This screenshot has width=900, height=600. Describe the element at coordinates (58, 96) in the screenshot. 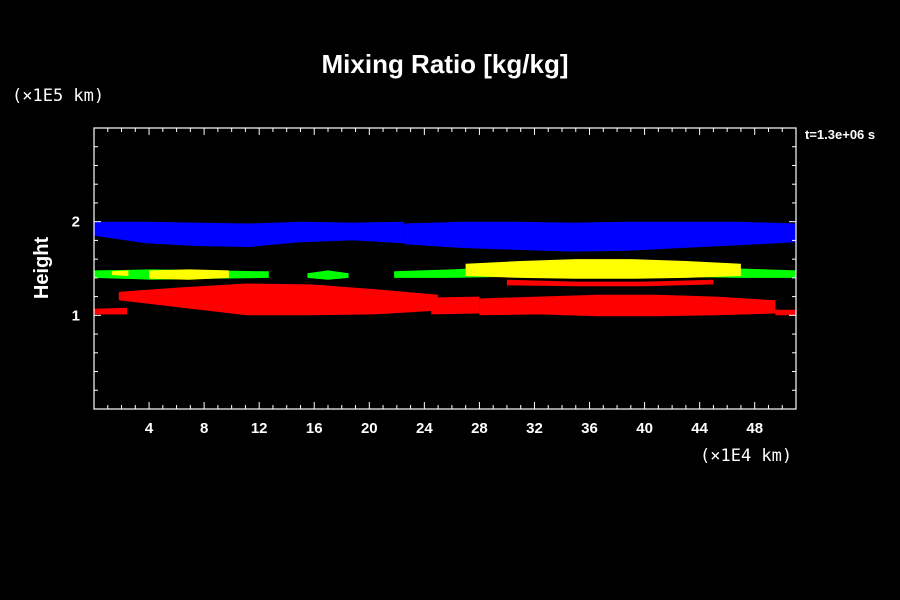

I see `y-unit-label: (×1E5 km)` at that location.